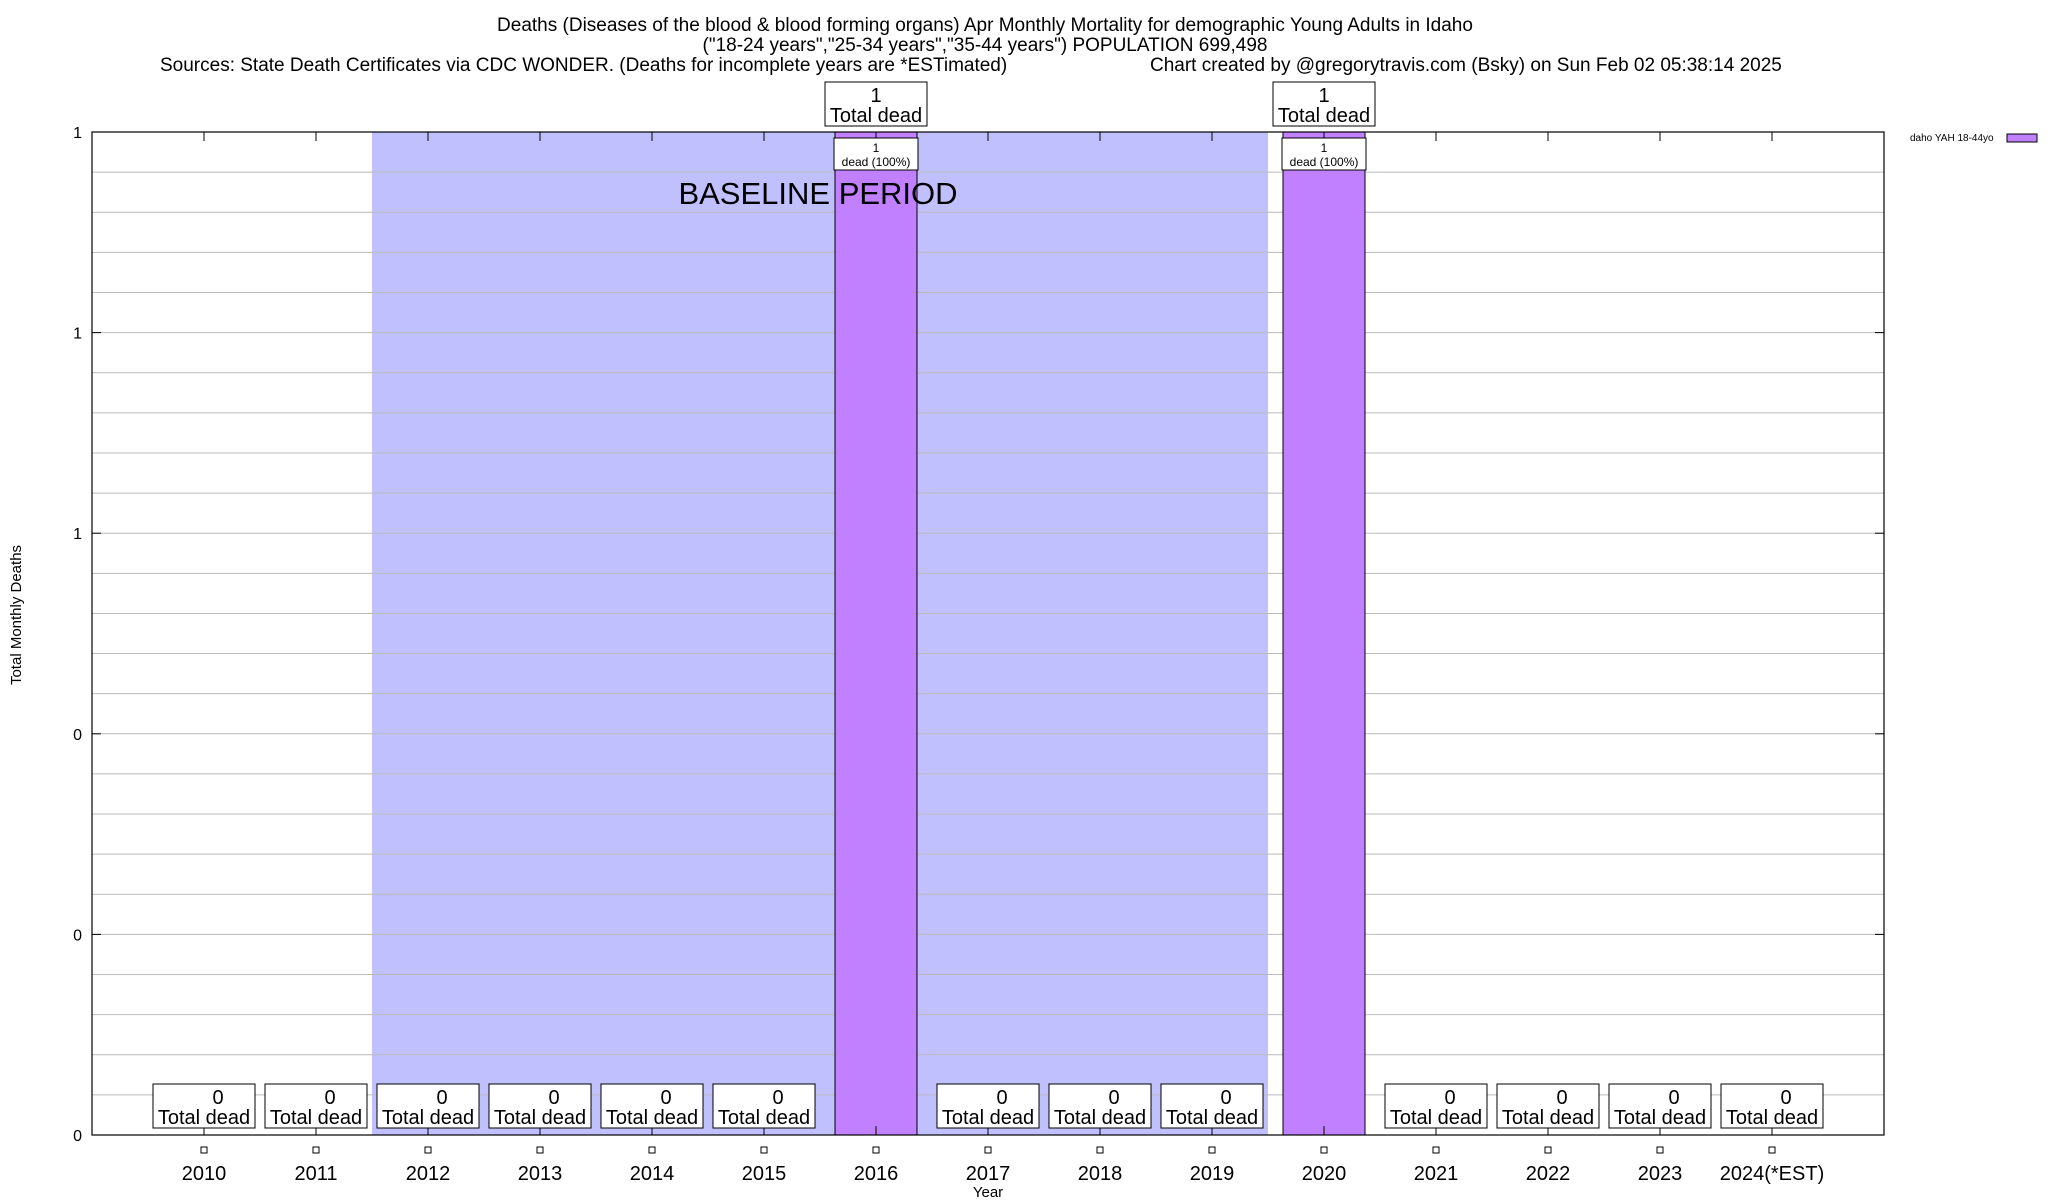 Image resolution: width=2048 pixels, height=1200 pixels. What do you see at coordinates (1952, 138) in the screenshot?
I see `legend-label: daho YAH 18-44yo` at bounding box center [1952, 138].